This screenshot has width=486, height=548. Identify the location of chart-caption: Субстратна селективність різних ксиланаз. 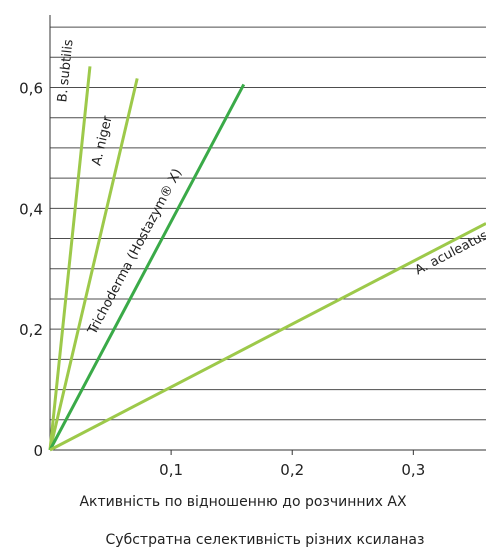
(265, 540).